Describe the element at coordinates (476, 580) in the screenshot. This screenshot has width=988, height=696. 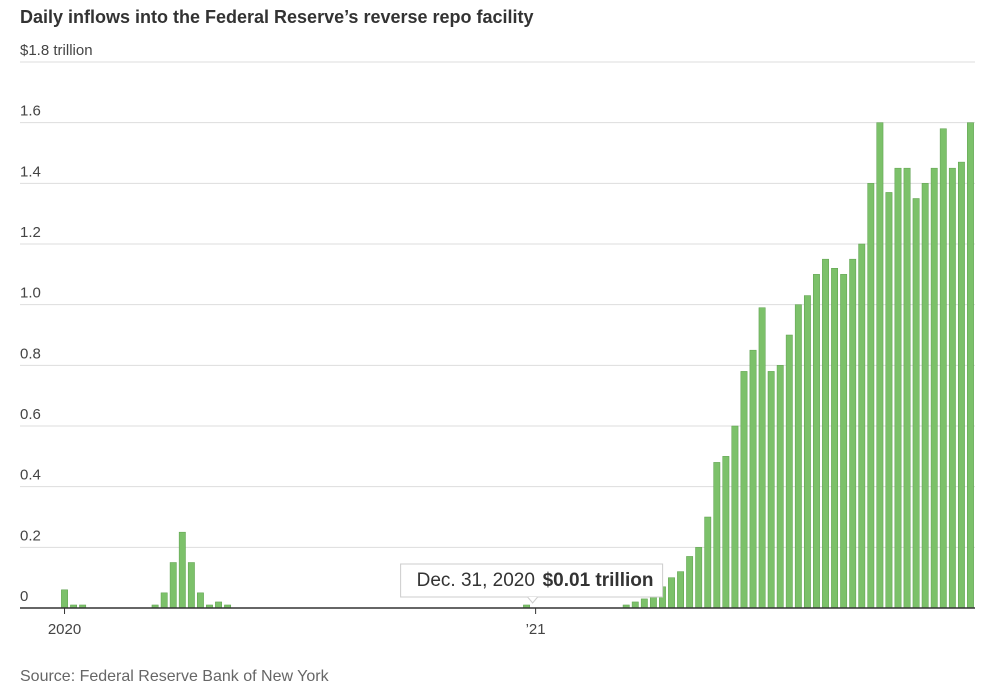
I see `tooltip-date: Dec. 31, 2020` at that location.